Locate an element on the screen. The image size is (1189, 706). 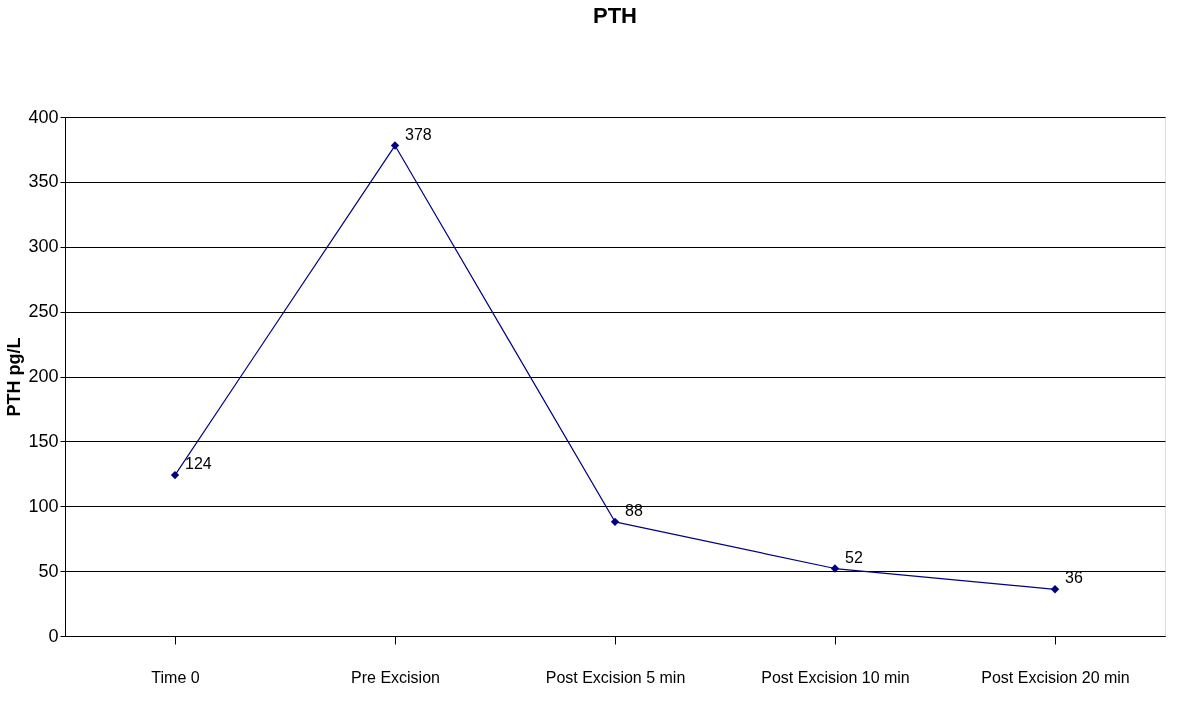
y-tick-label: 300 is located at coordinates (43, 246).